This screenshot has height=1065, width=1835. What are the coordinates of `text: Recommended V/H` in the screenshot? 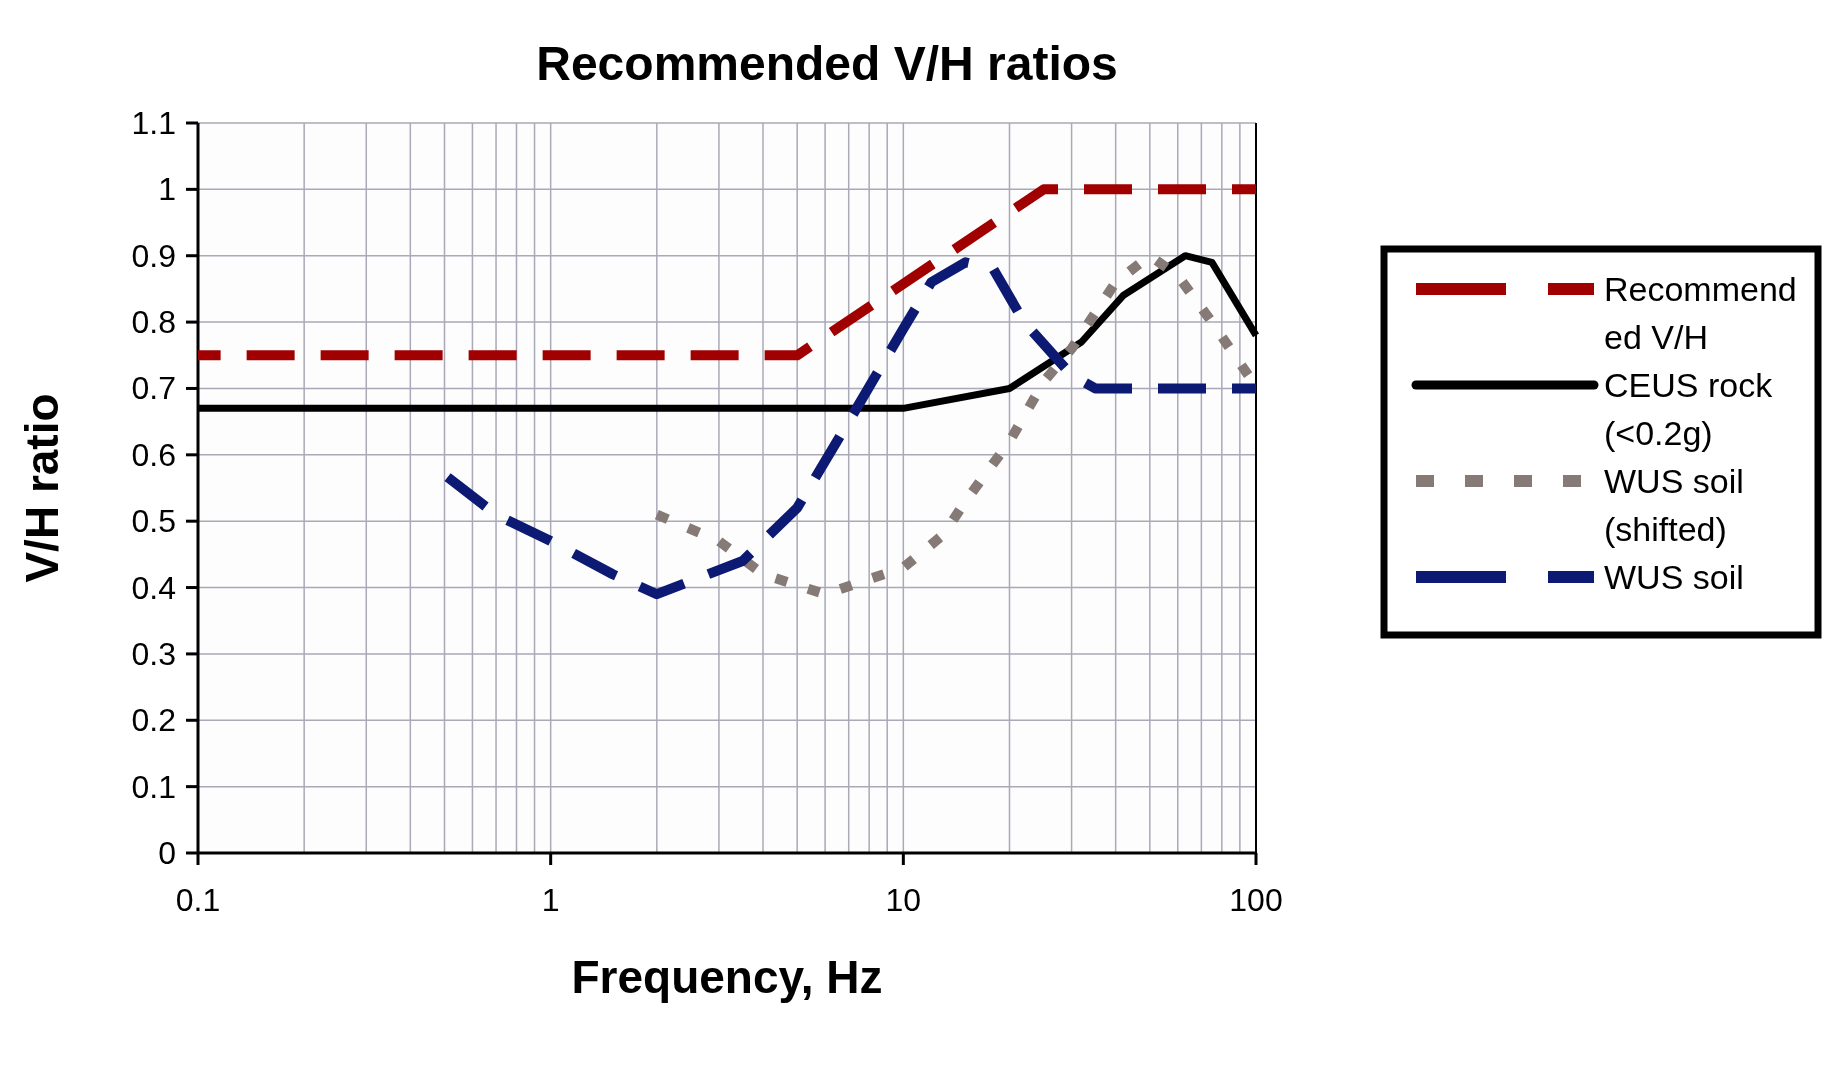 It's located at (1700, 313).